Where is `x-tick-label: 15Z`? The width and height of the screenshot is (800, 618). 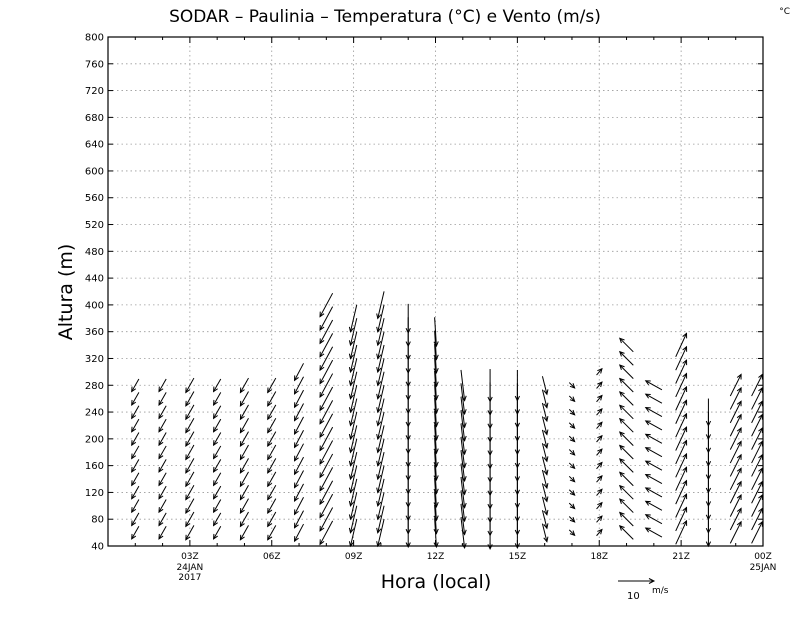
x-tick-label: 15Z is located at coordinates (518, 557).